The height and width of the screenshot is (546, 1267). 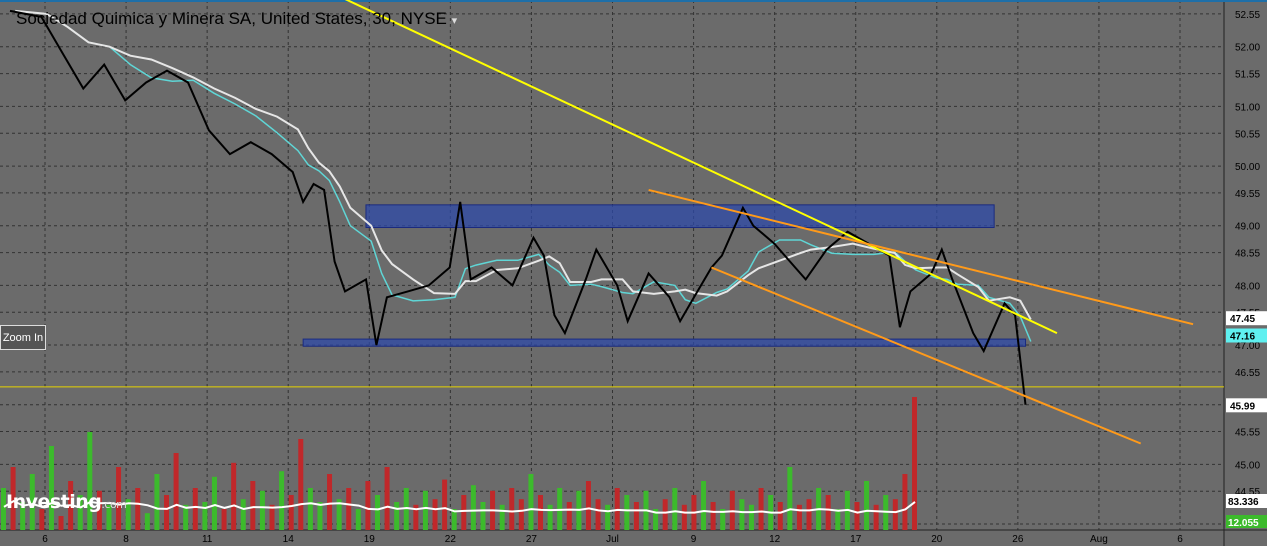 I want to click on y-tick-label: 45.00, so click(x=1247, y=465).